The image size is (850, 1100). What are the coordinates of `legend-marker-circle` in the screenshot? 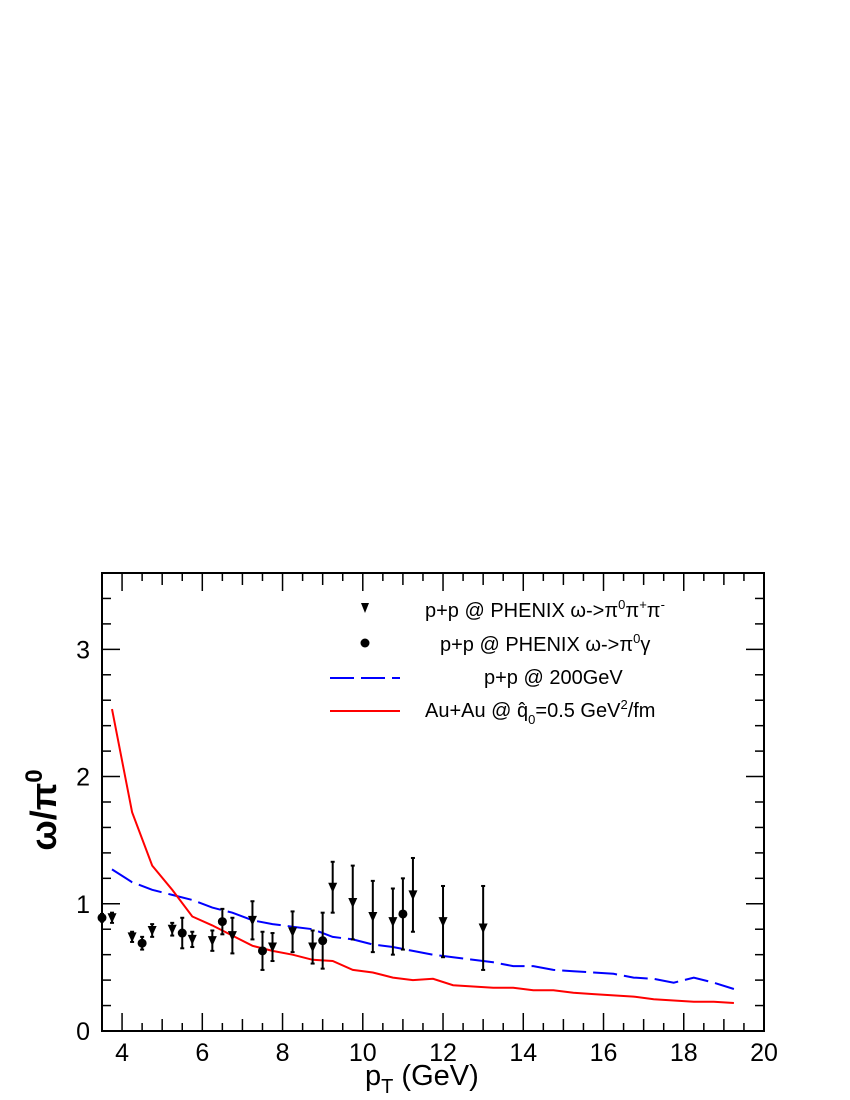 It's located at (365, 643).